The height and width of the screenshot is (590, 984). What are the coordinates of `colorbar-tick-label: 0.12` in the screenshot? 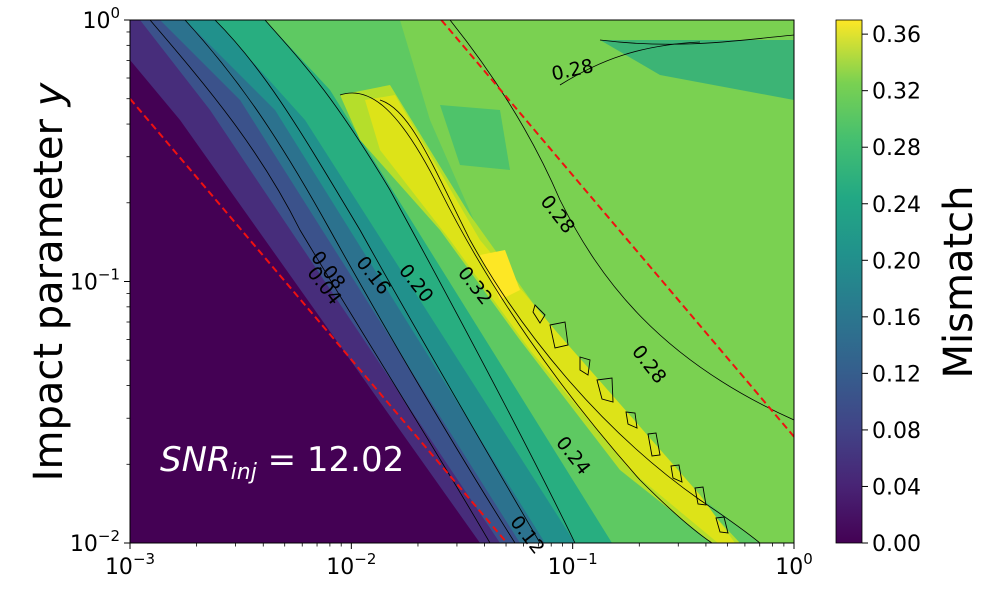 It's located at (896, 374).